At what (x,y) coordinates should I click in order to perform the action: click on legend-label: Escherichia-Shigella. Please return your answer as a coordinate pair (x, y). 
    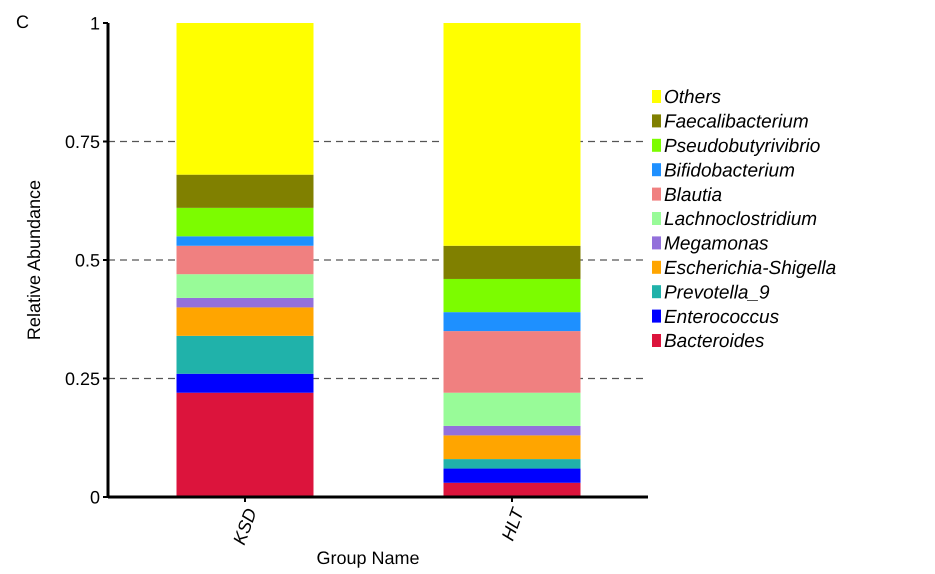
    Looking at the image, I should click on (750, 268).